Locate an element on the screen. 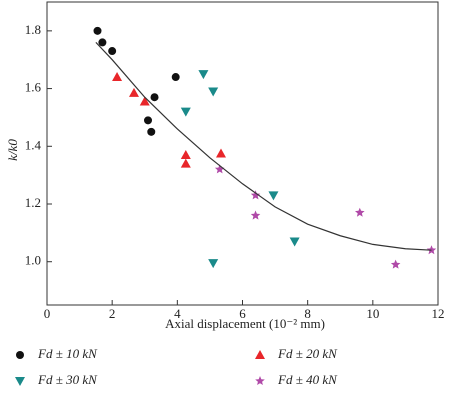 Image resolution: width=474 pixels, height=393 pixels. x-tick-label: 10 is located at coordinates (372, 313).